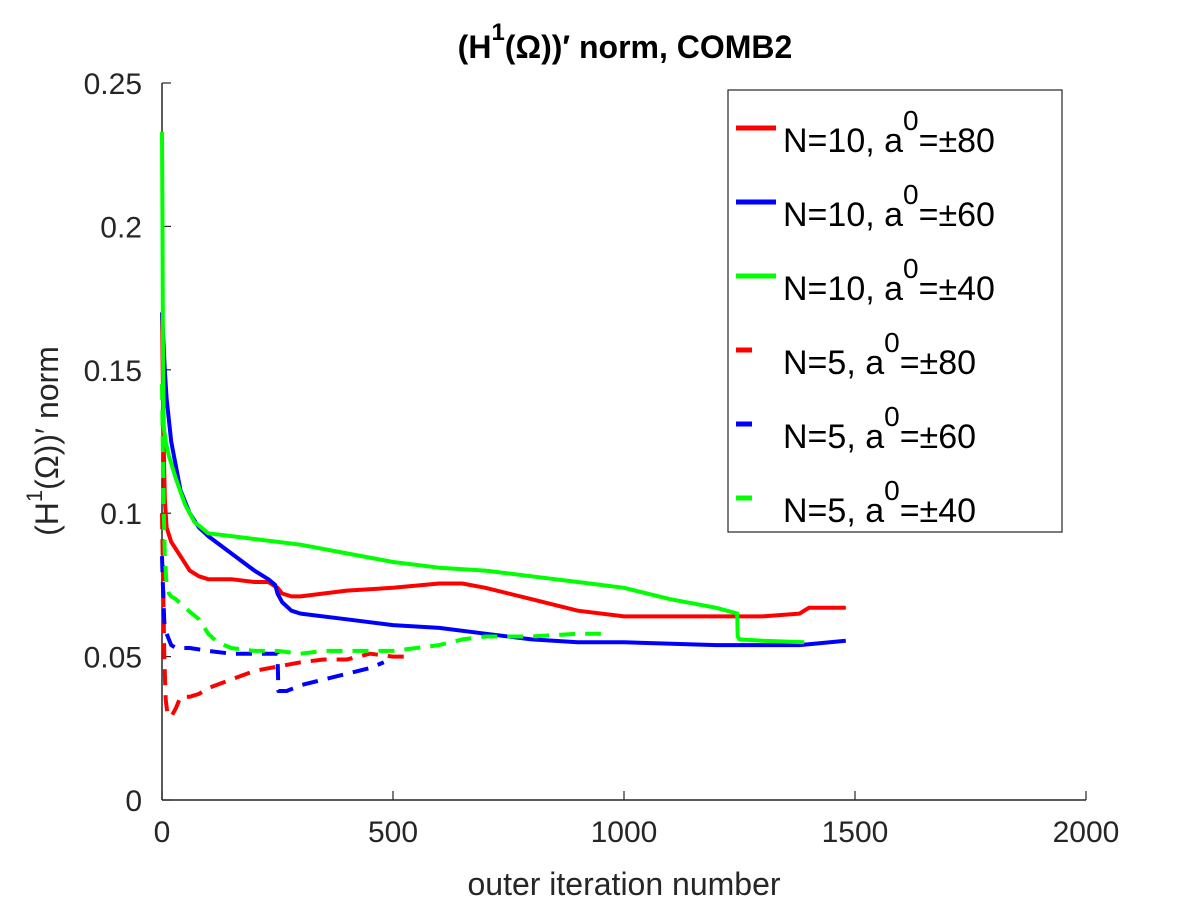  Describe the element at coordinates (497, 32) in the screenshot. I see `chart-title-sup: 1` at that location.